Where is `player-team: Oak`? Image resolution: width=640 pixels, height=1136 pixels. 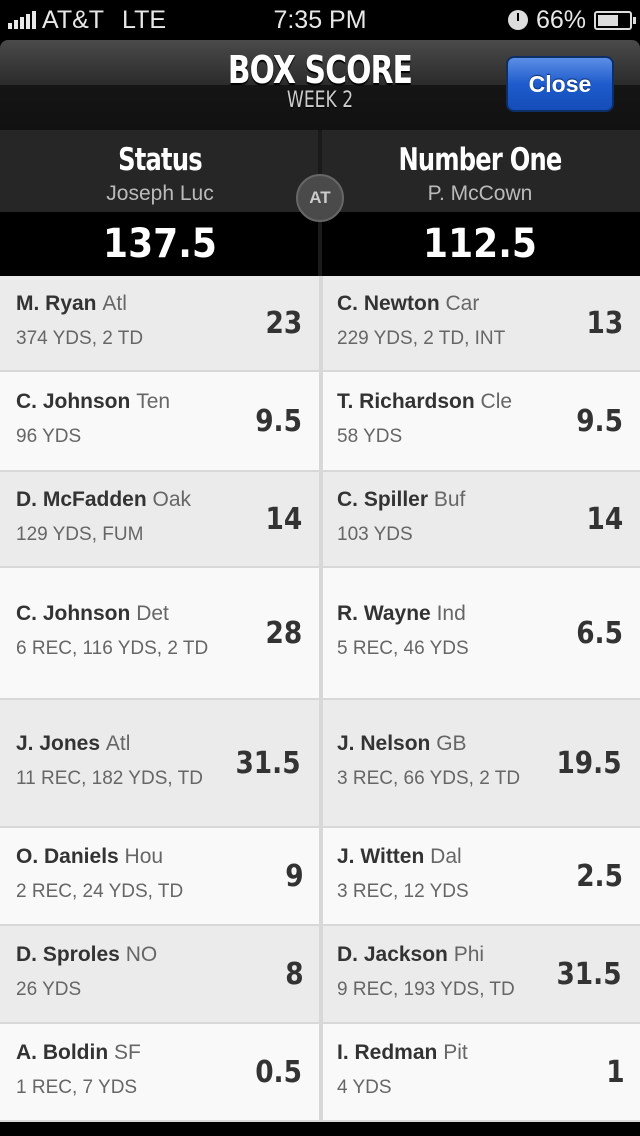
player-team: Oak is located at coordinates (172, 499).